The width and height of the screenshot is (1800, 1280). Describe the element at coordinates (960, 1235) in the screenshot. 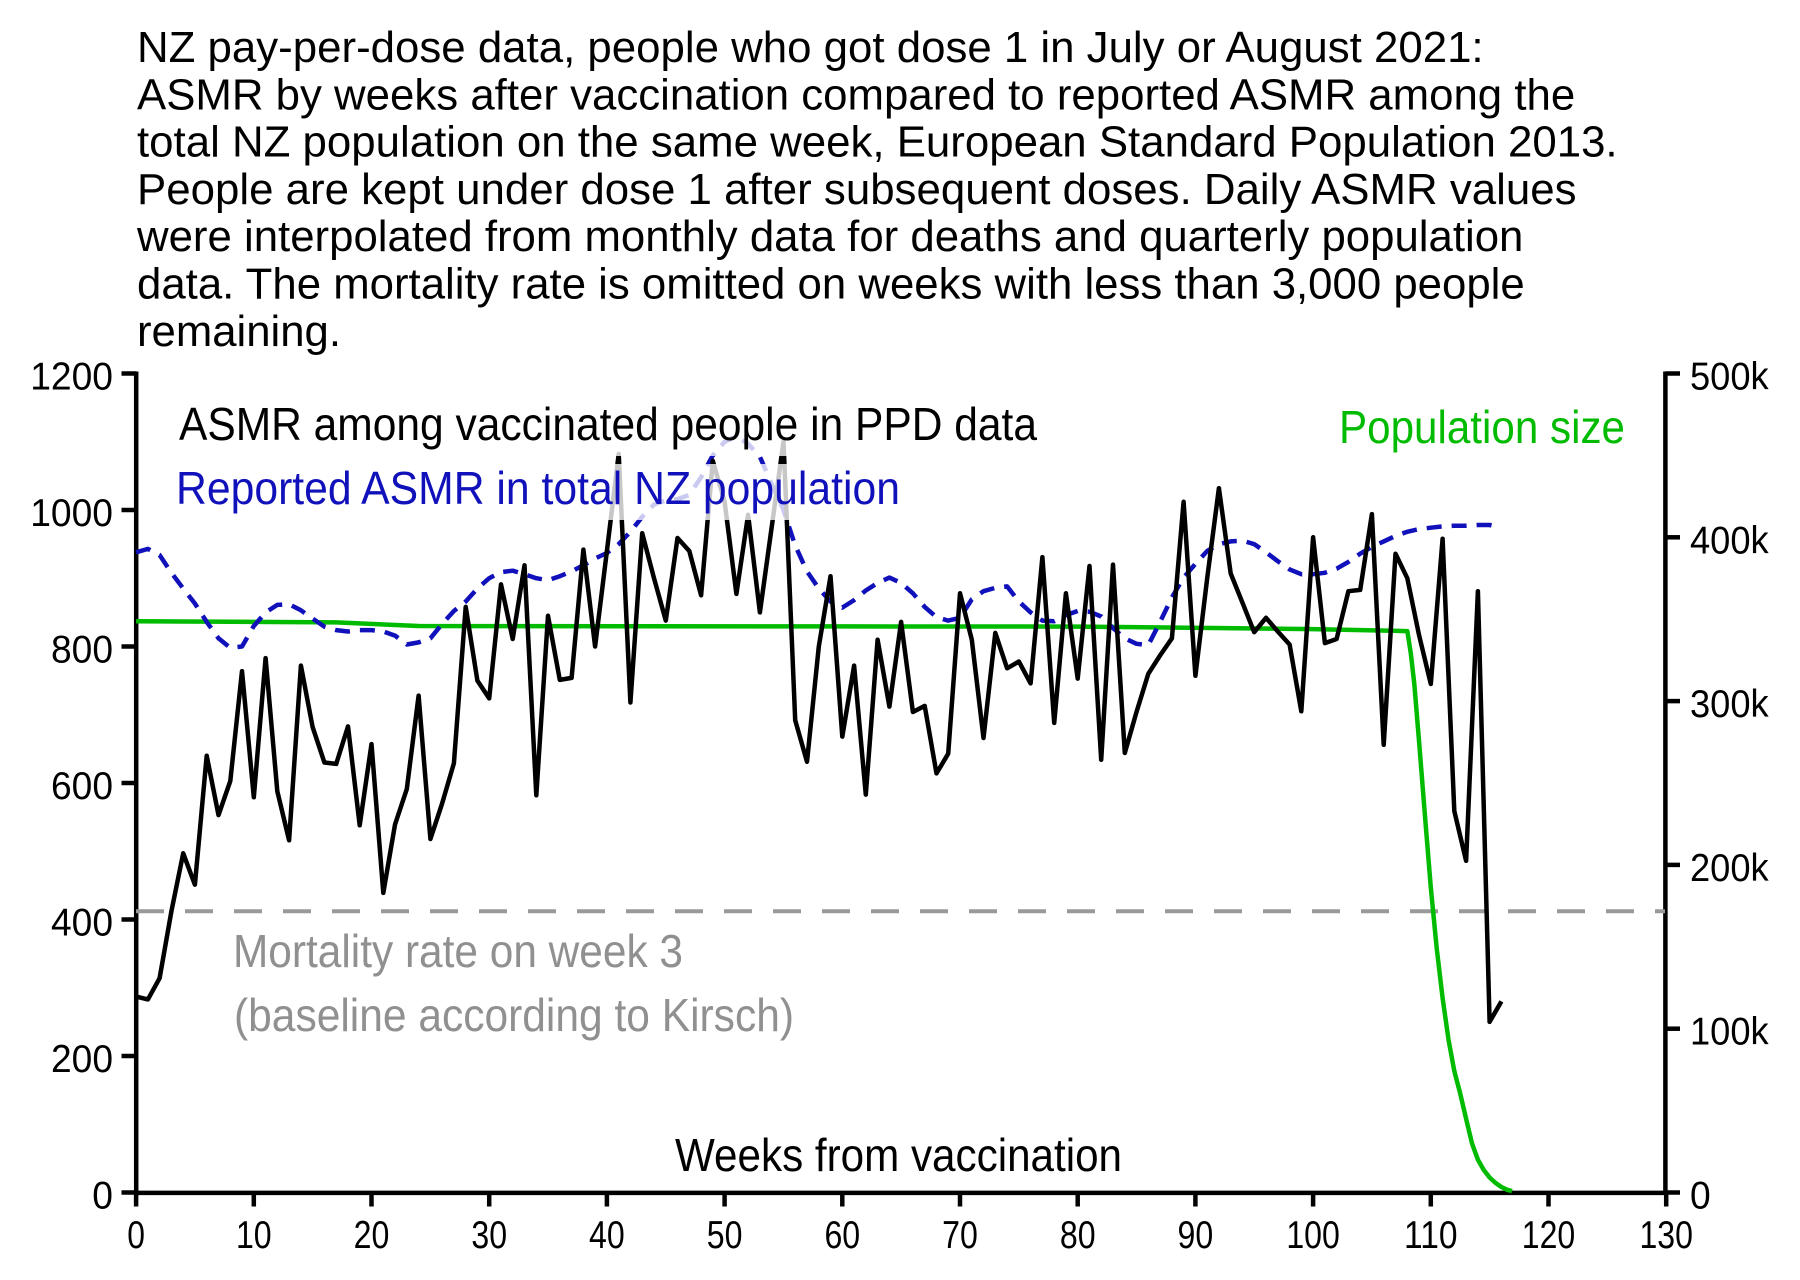

I see `svg-text: 70` at that location.